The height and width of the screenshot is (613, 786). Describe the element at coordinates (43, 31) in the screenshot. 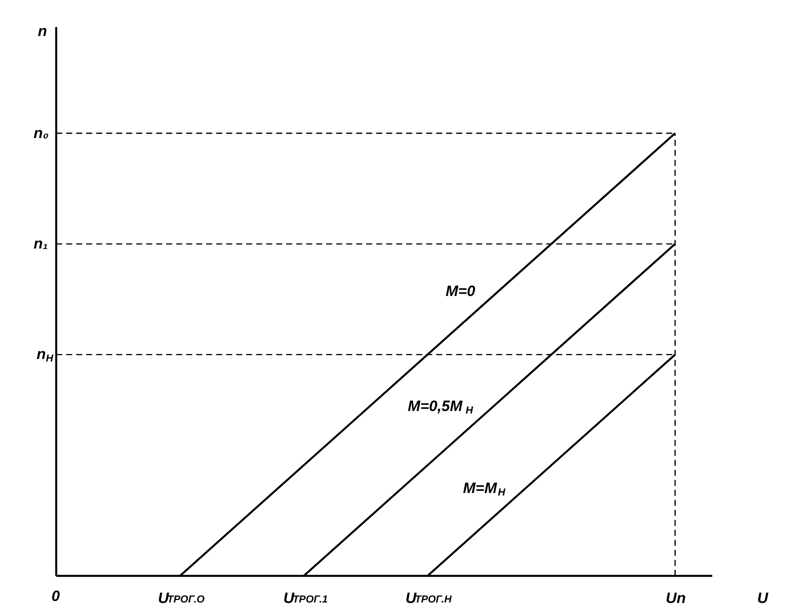

I see `text: n` at that location.